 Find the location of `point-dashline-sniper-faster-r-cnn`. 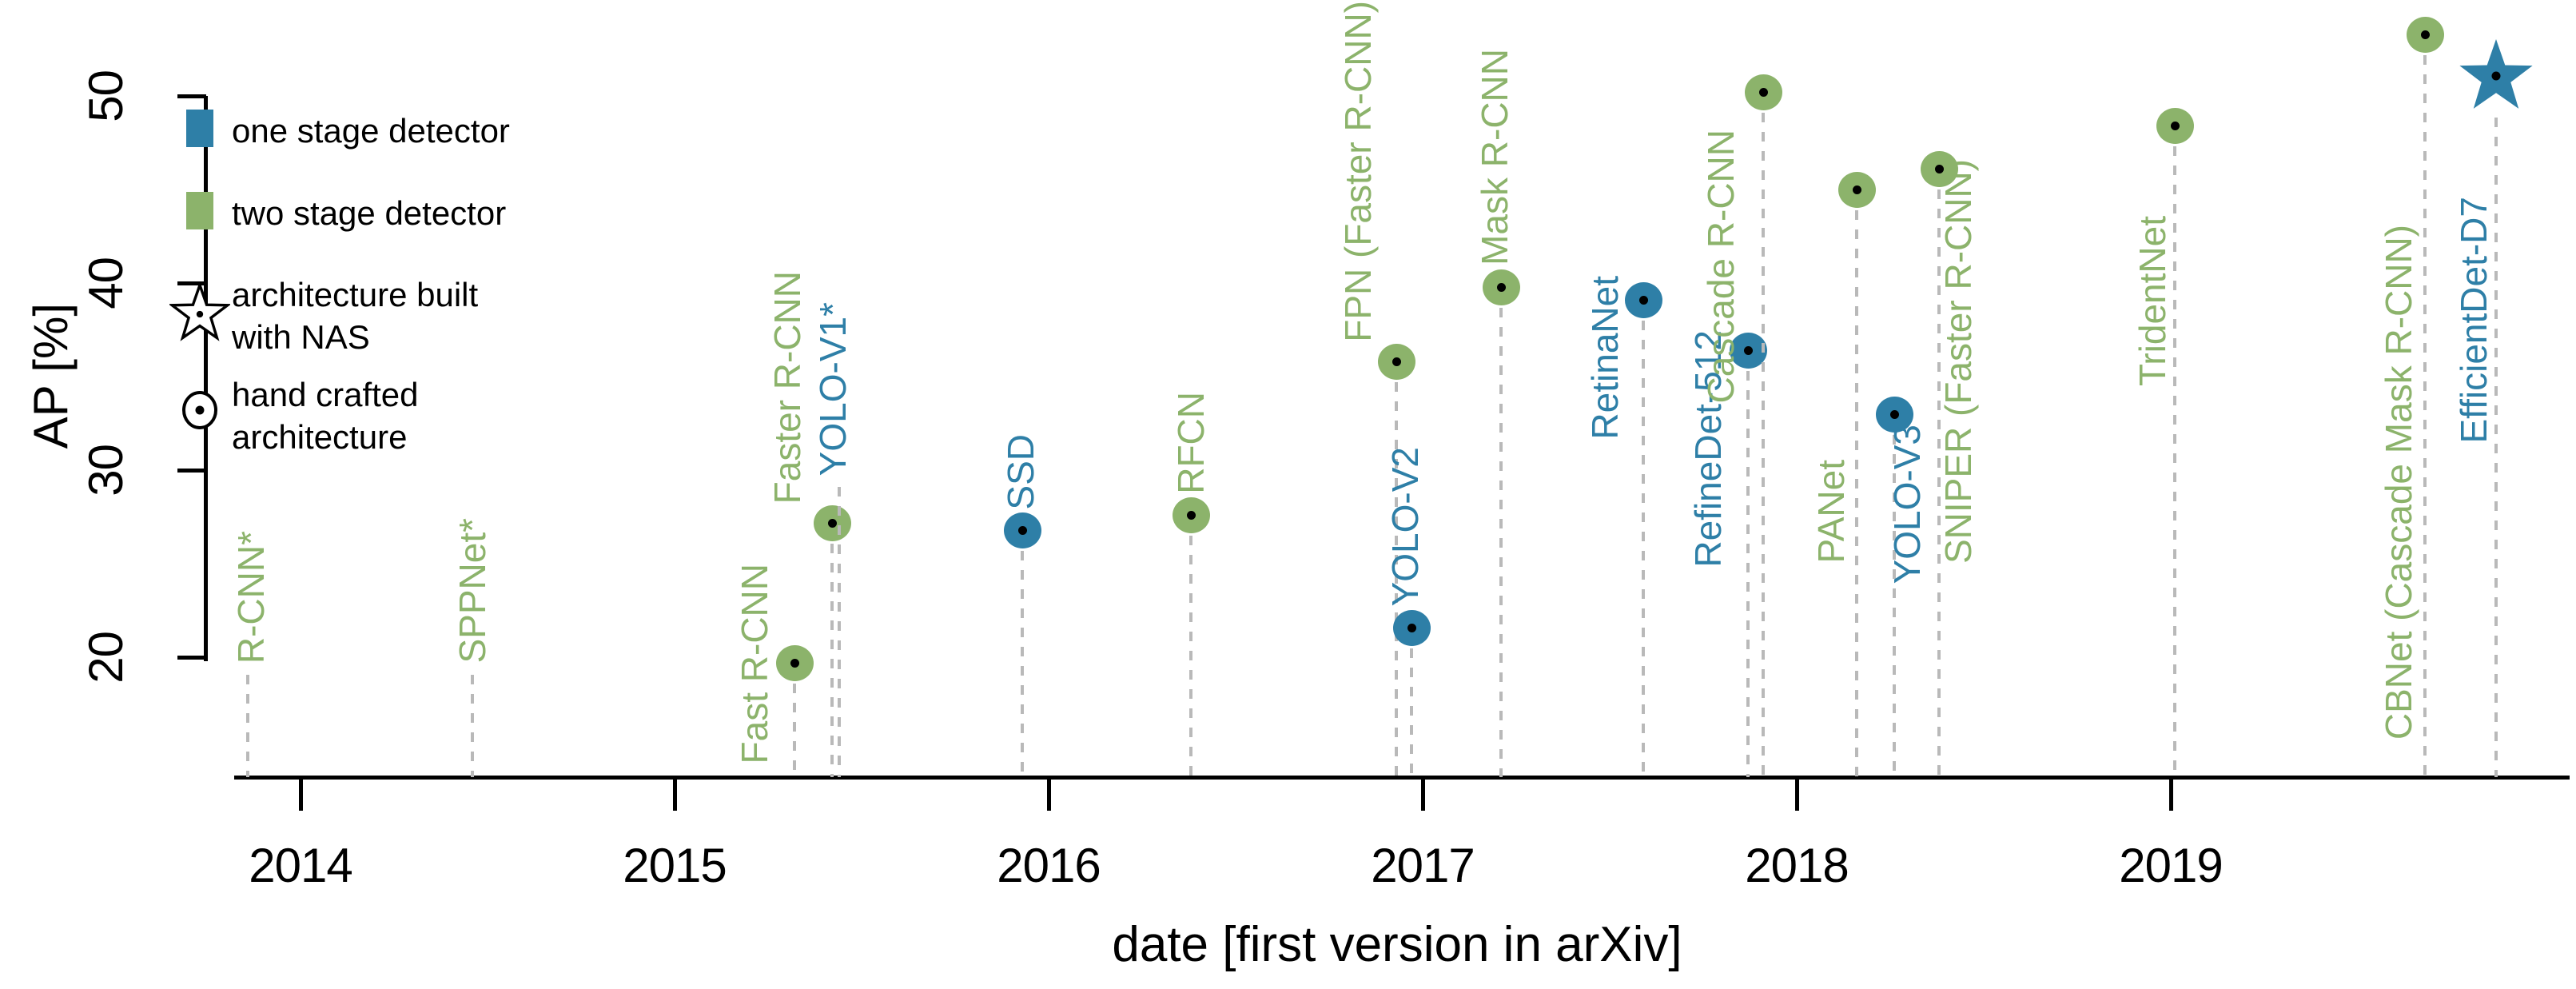

point-dashline-sniper-faster-r-cnn is located at coordinates (1939, 483).